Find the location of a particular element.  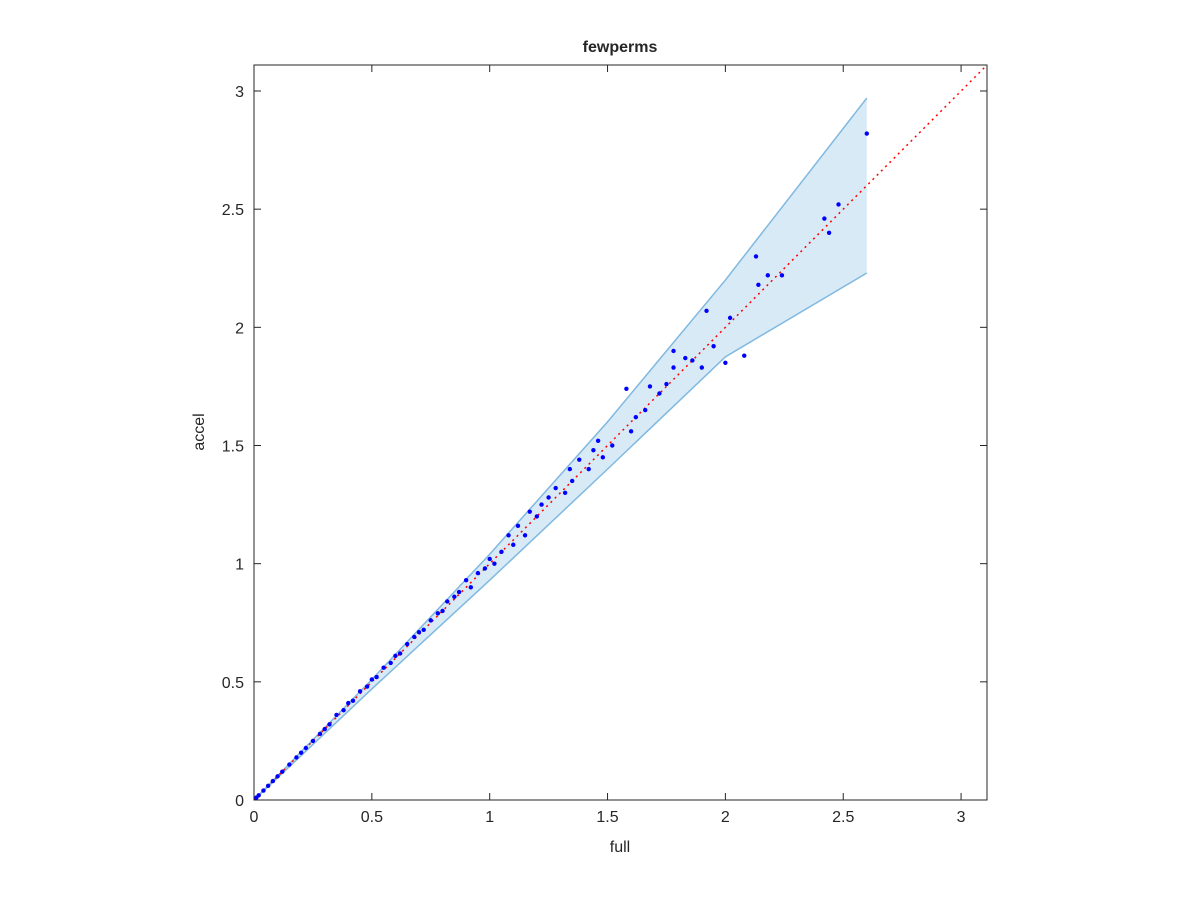

y-axis-label: accel is located at coordinates (199, 431).